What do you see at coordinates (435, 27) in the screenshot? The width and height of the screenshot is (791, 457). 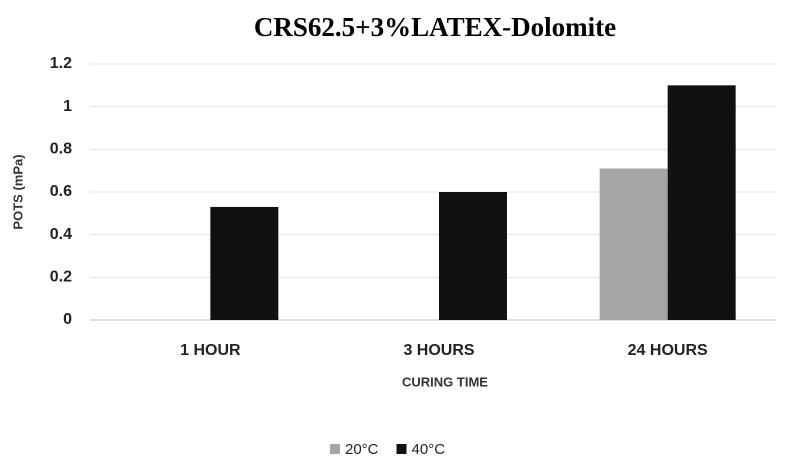 I see `chart-title: CRS62.5+3%LATEX-Dolomite` at bounding box center [435, 27].